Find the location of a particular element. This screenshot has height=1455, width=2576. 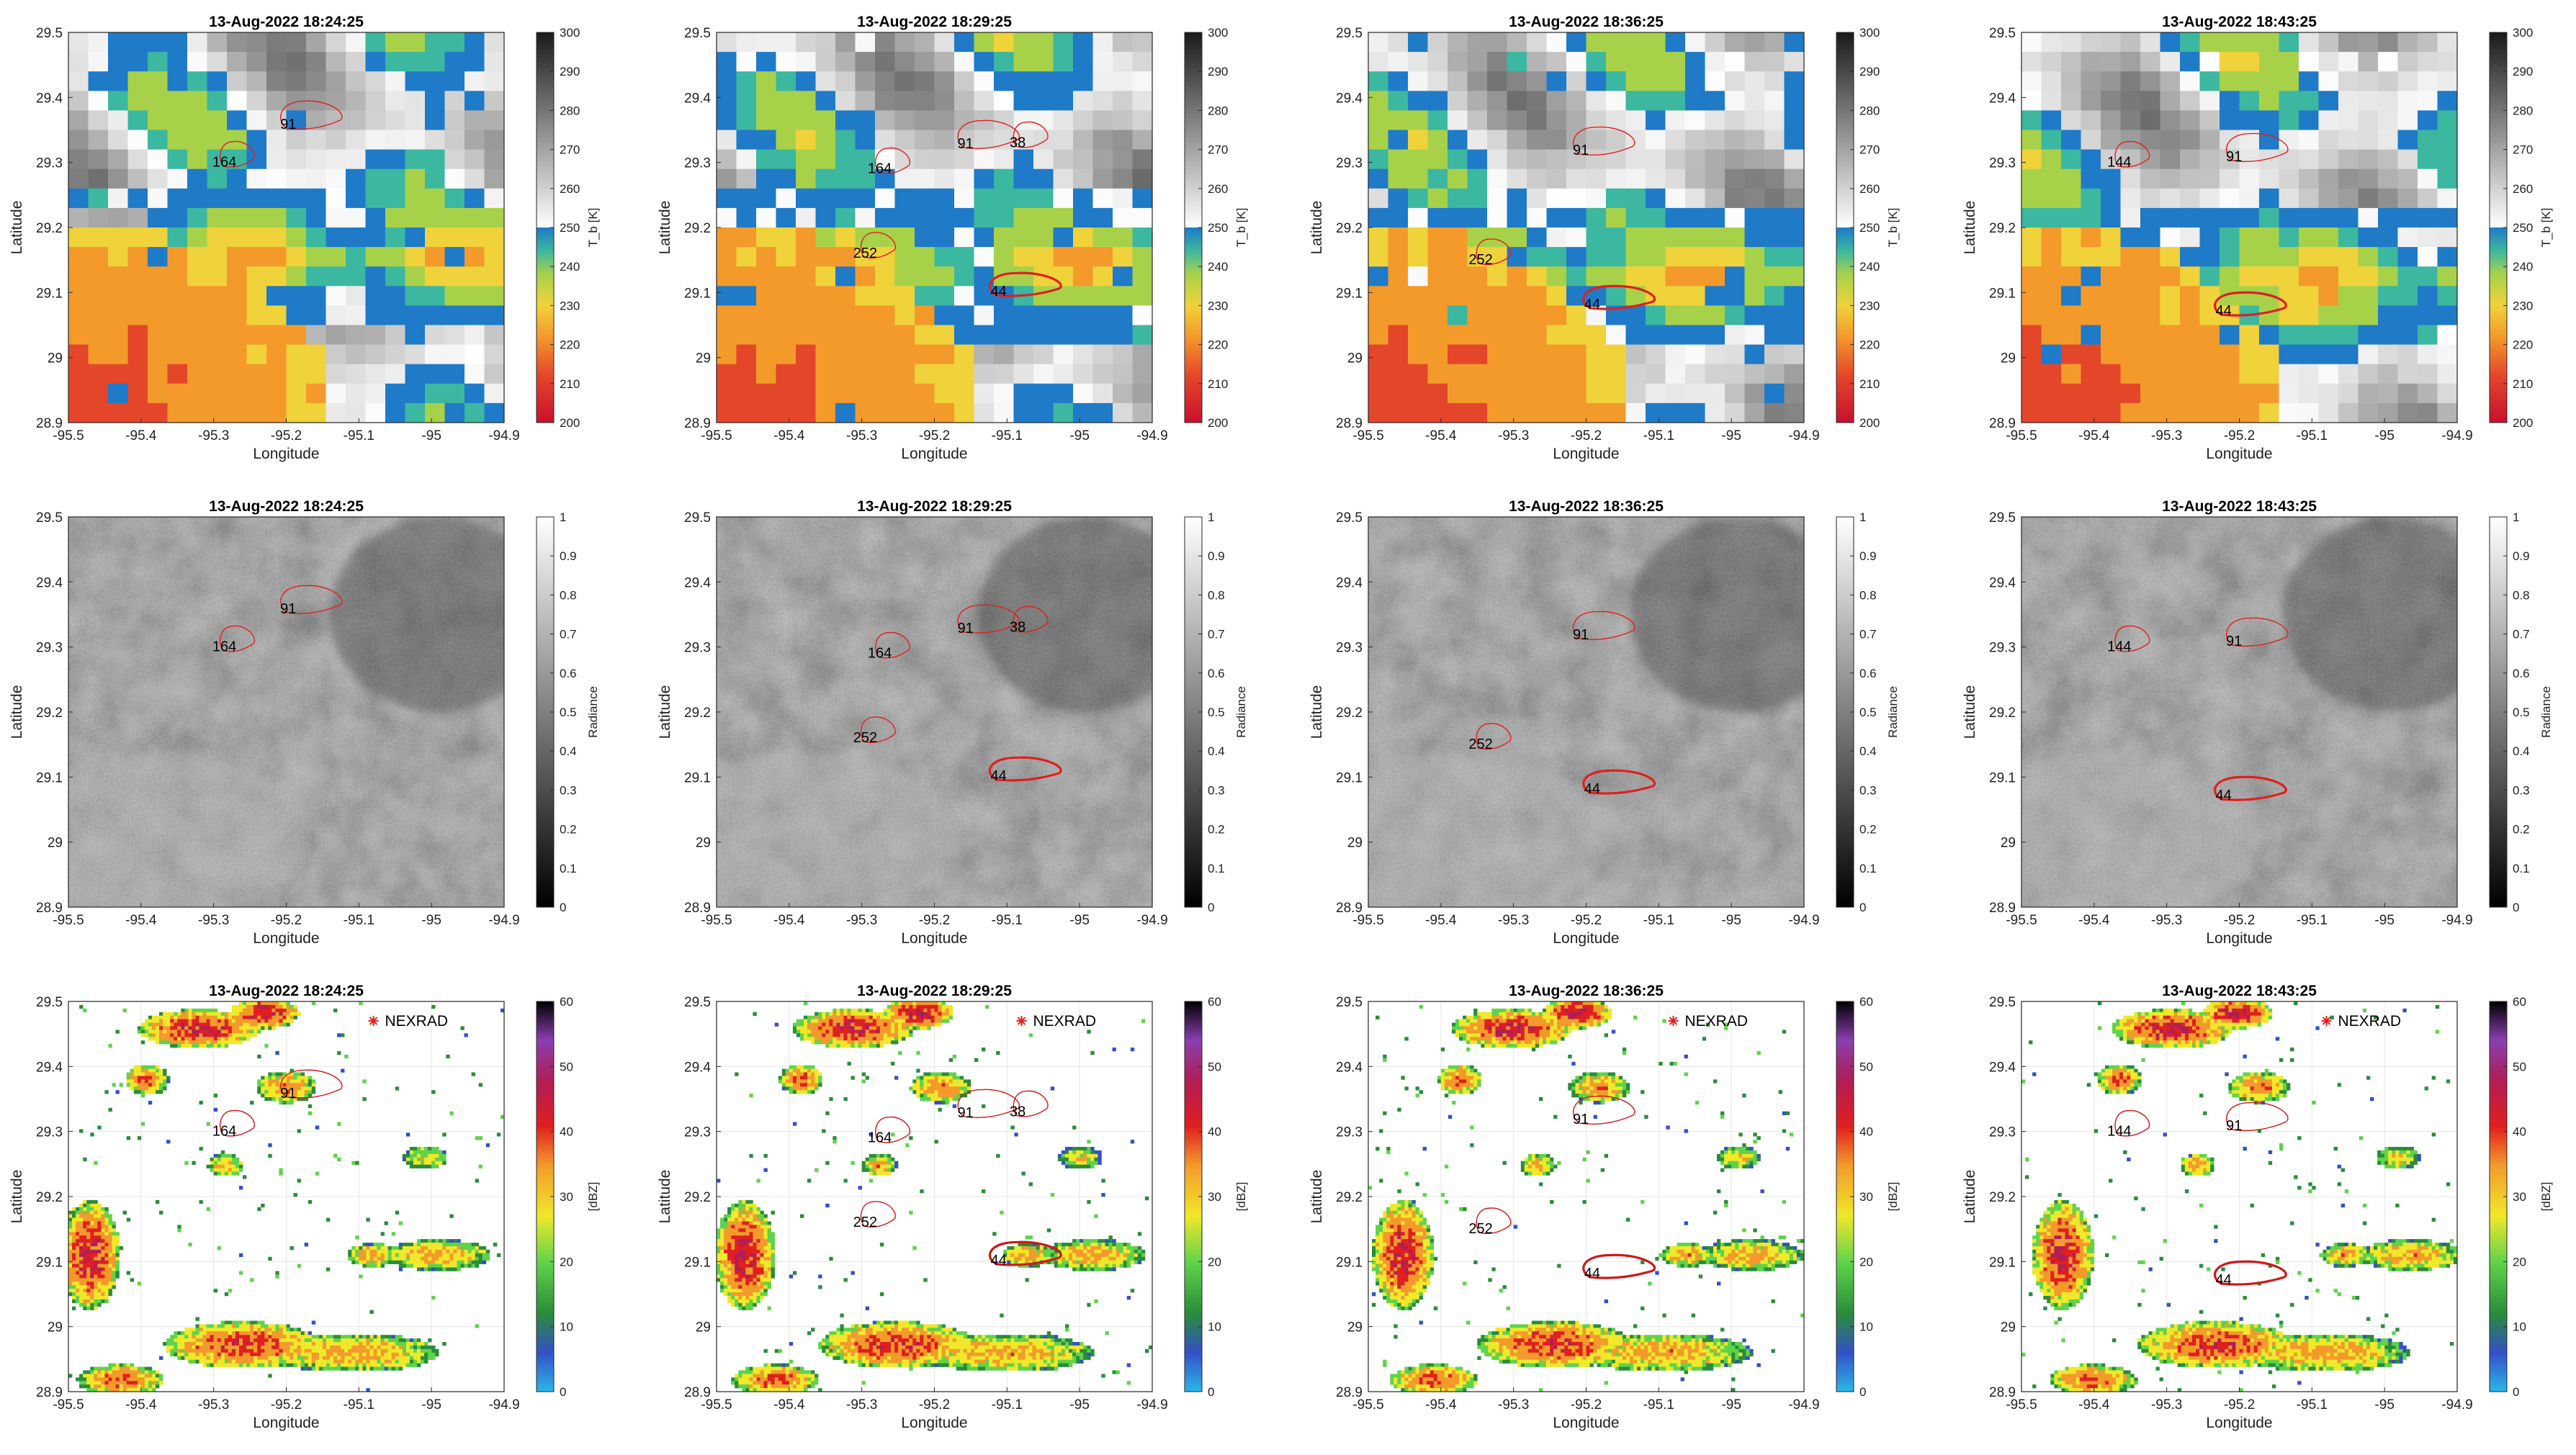

x-axis-label: Longitude is located at coordinates (286, 454).